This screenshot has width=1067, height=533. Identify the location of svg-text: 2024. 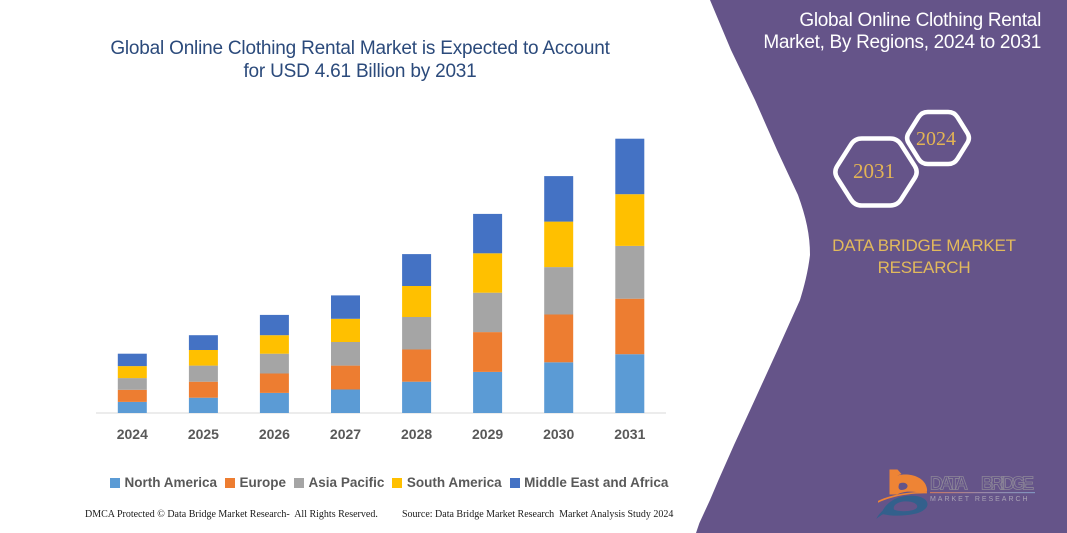
(936, 139).